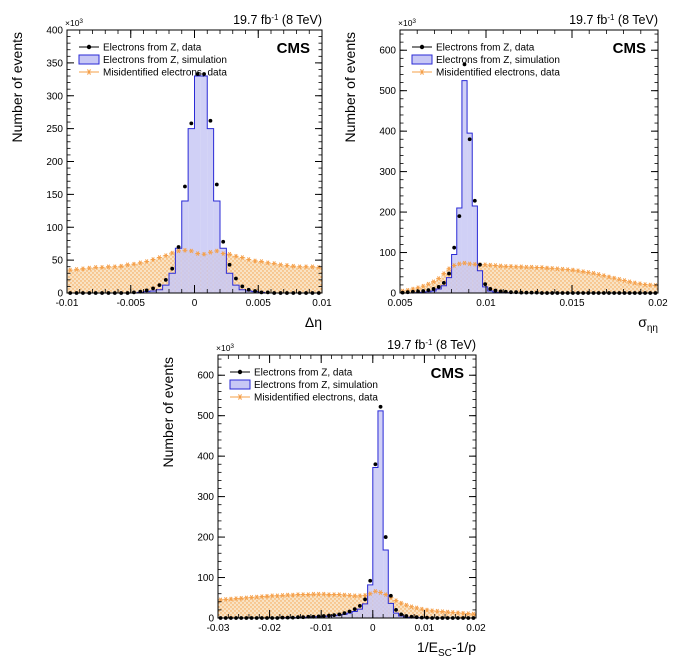 The width and height of the screenshot is (673, 662). What do you see at coordinates (321, 628) in the screenshot?
I see `x-tick-label: -0.01` at bounding box center [321, 628].